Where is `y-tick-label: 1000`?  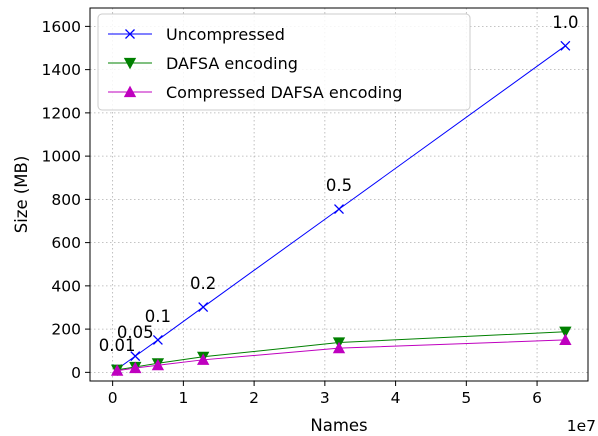
y-tick-label: 1000 is located at coordinates (61, 157).